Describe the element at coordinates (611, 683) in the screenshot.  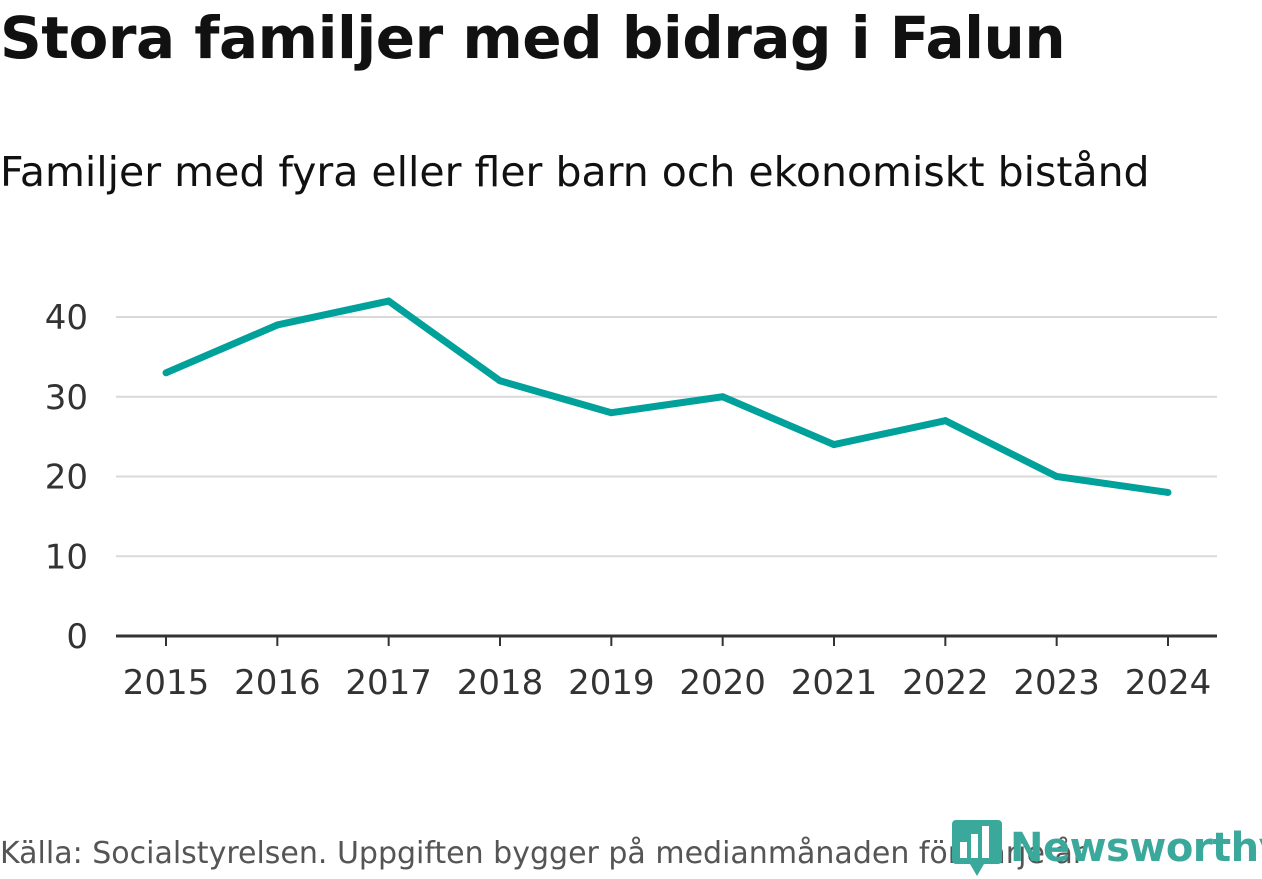
I see `x-tick-label: 2019` at that location.